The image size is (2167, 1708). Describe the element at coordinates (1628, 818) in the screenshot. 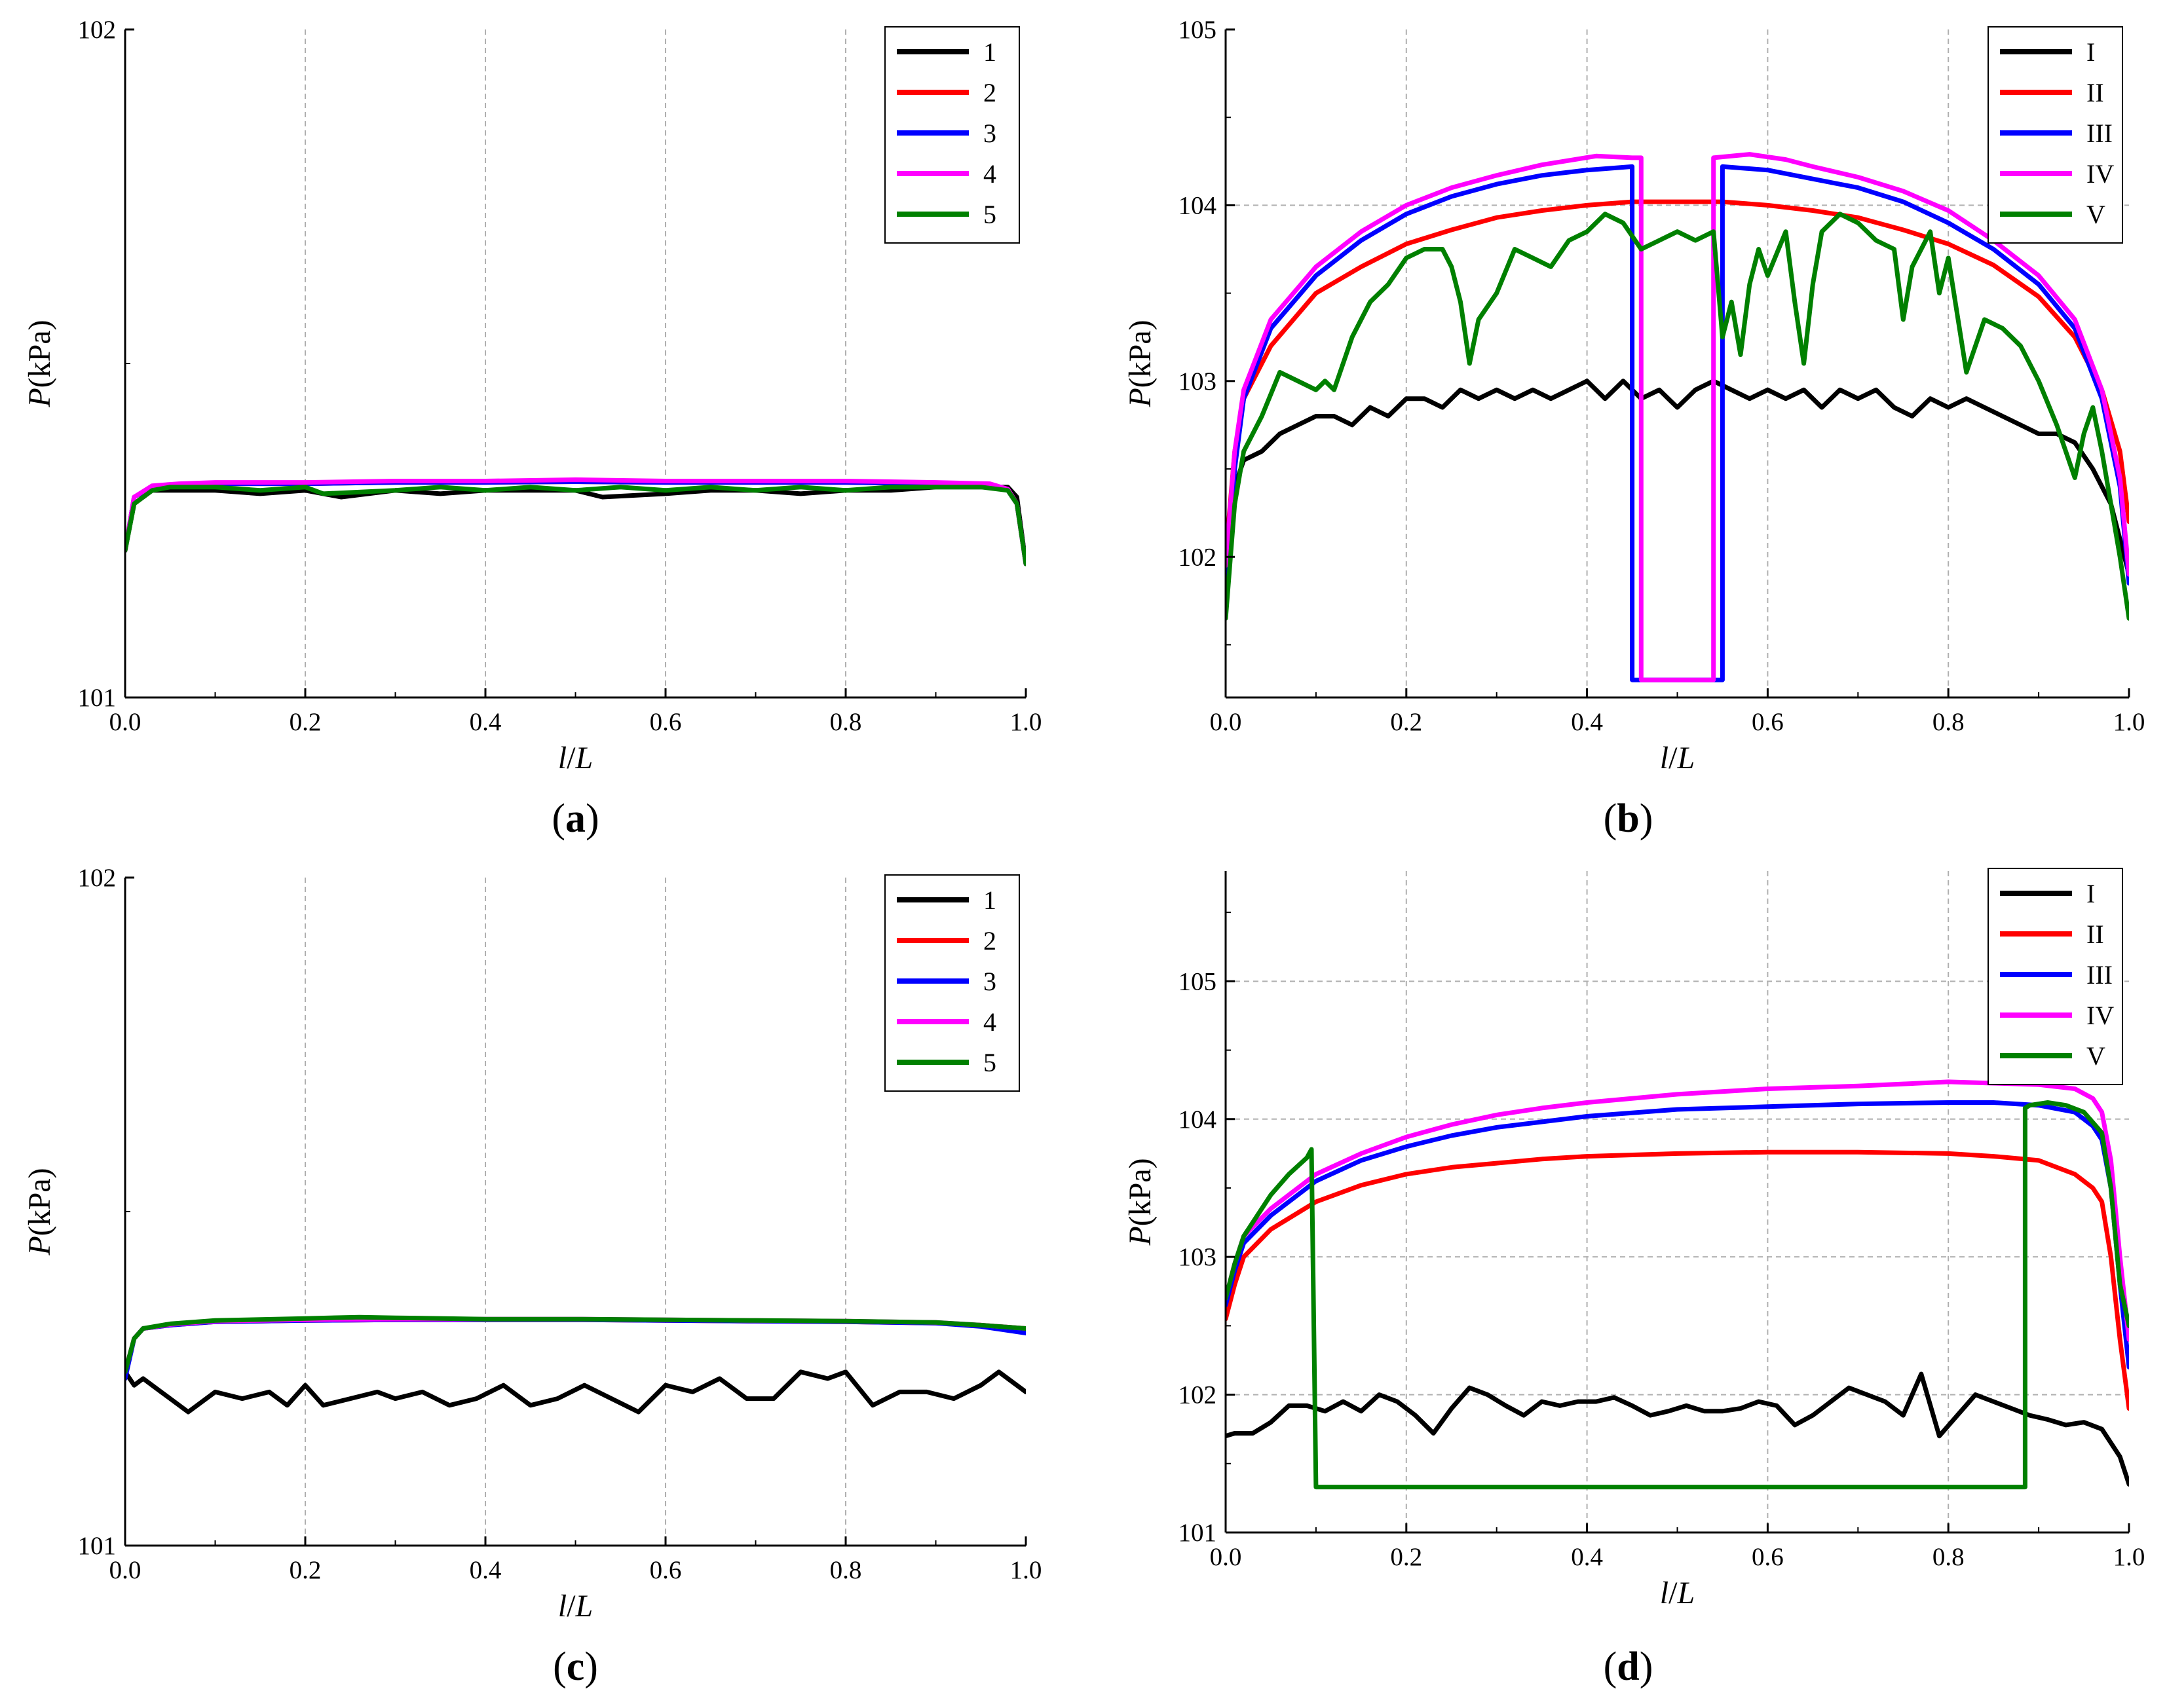

I see `panel-caption: (b)` at that location.